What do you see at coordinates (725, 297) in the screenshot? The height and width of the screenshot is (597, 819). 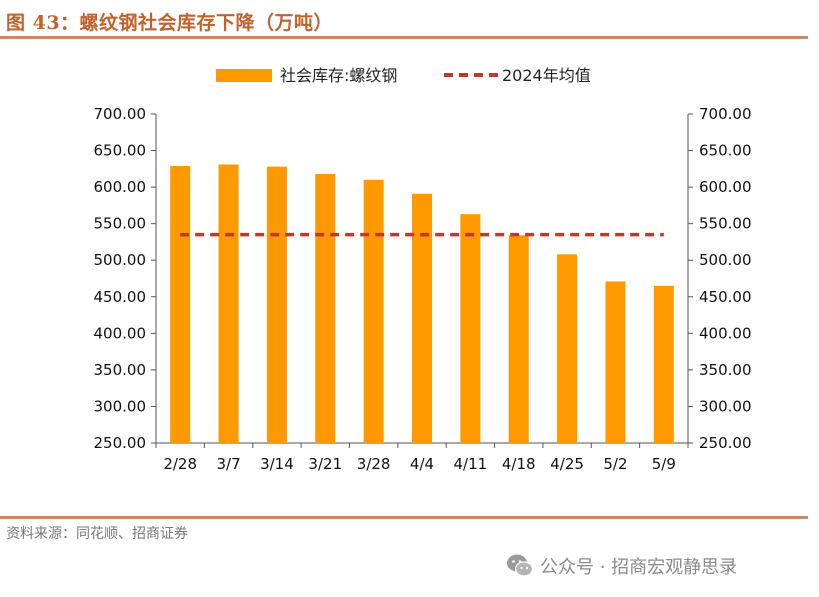 I see `y-tick-label-right: 450.00` at bounding box center [725, 297].